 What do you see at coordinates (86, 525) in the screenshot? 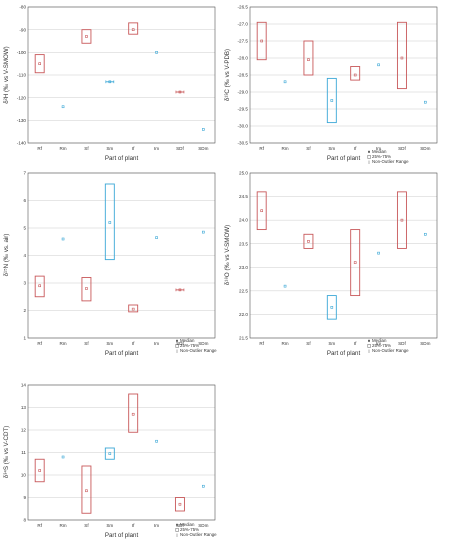
I see `chart5-xtick-label: Sf` at bounding box center [86, 525].